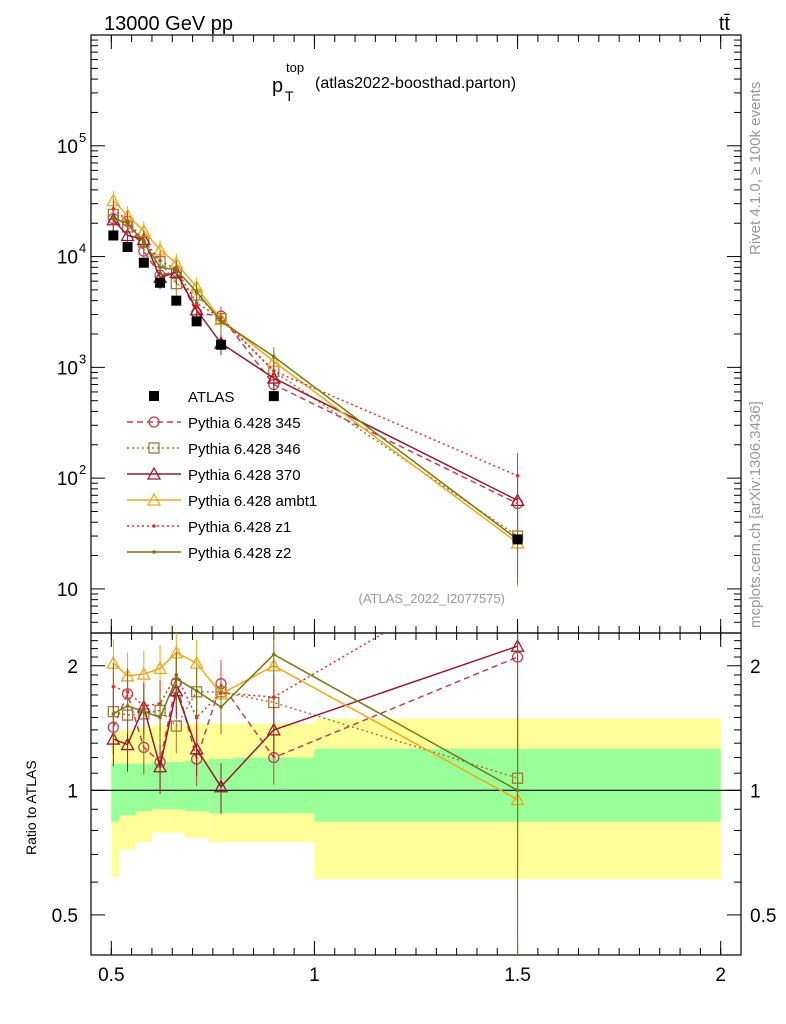 This screenshot has width=786, height=1024. I want to click on plot-title-sup: top, so click(295, 67).